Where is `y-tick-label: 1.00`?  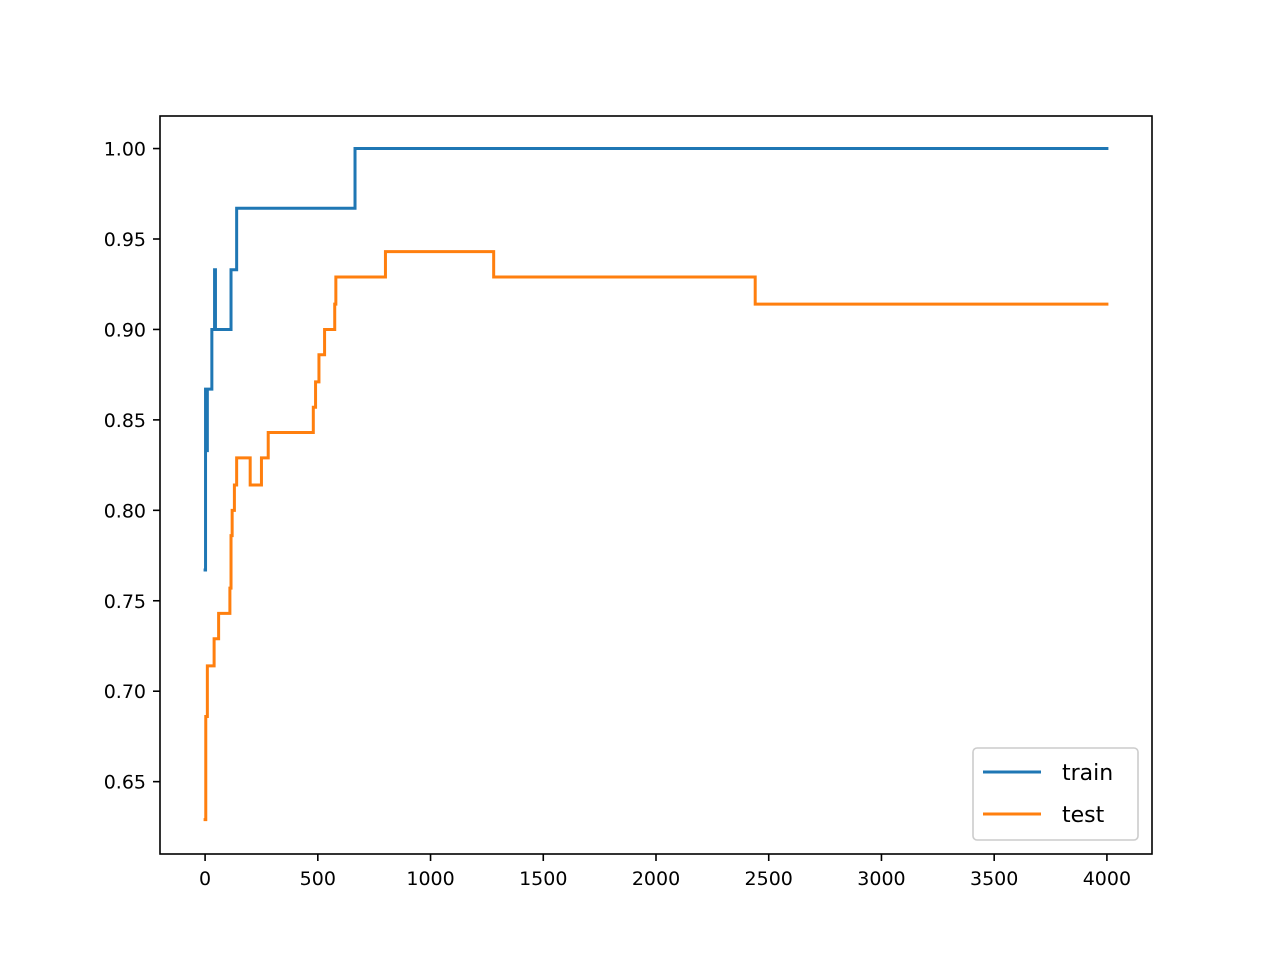 y-tick-label: 1.00 is located at coordinates (125, 150).